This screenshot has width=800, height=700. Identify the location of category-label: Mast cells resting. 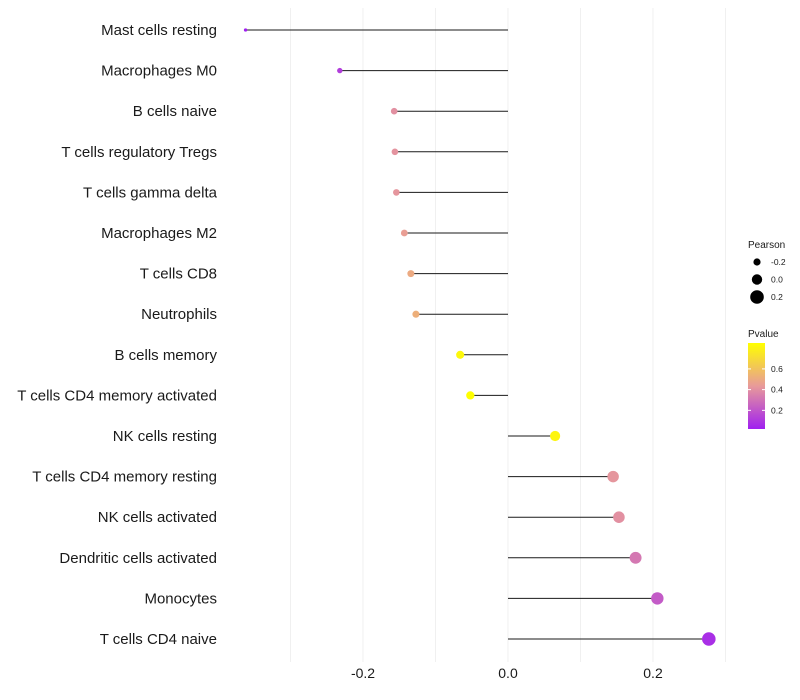
(159, 30).